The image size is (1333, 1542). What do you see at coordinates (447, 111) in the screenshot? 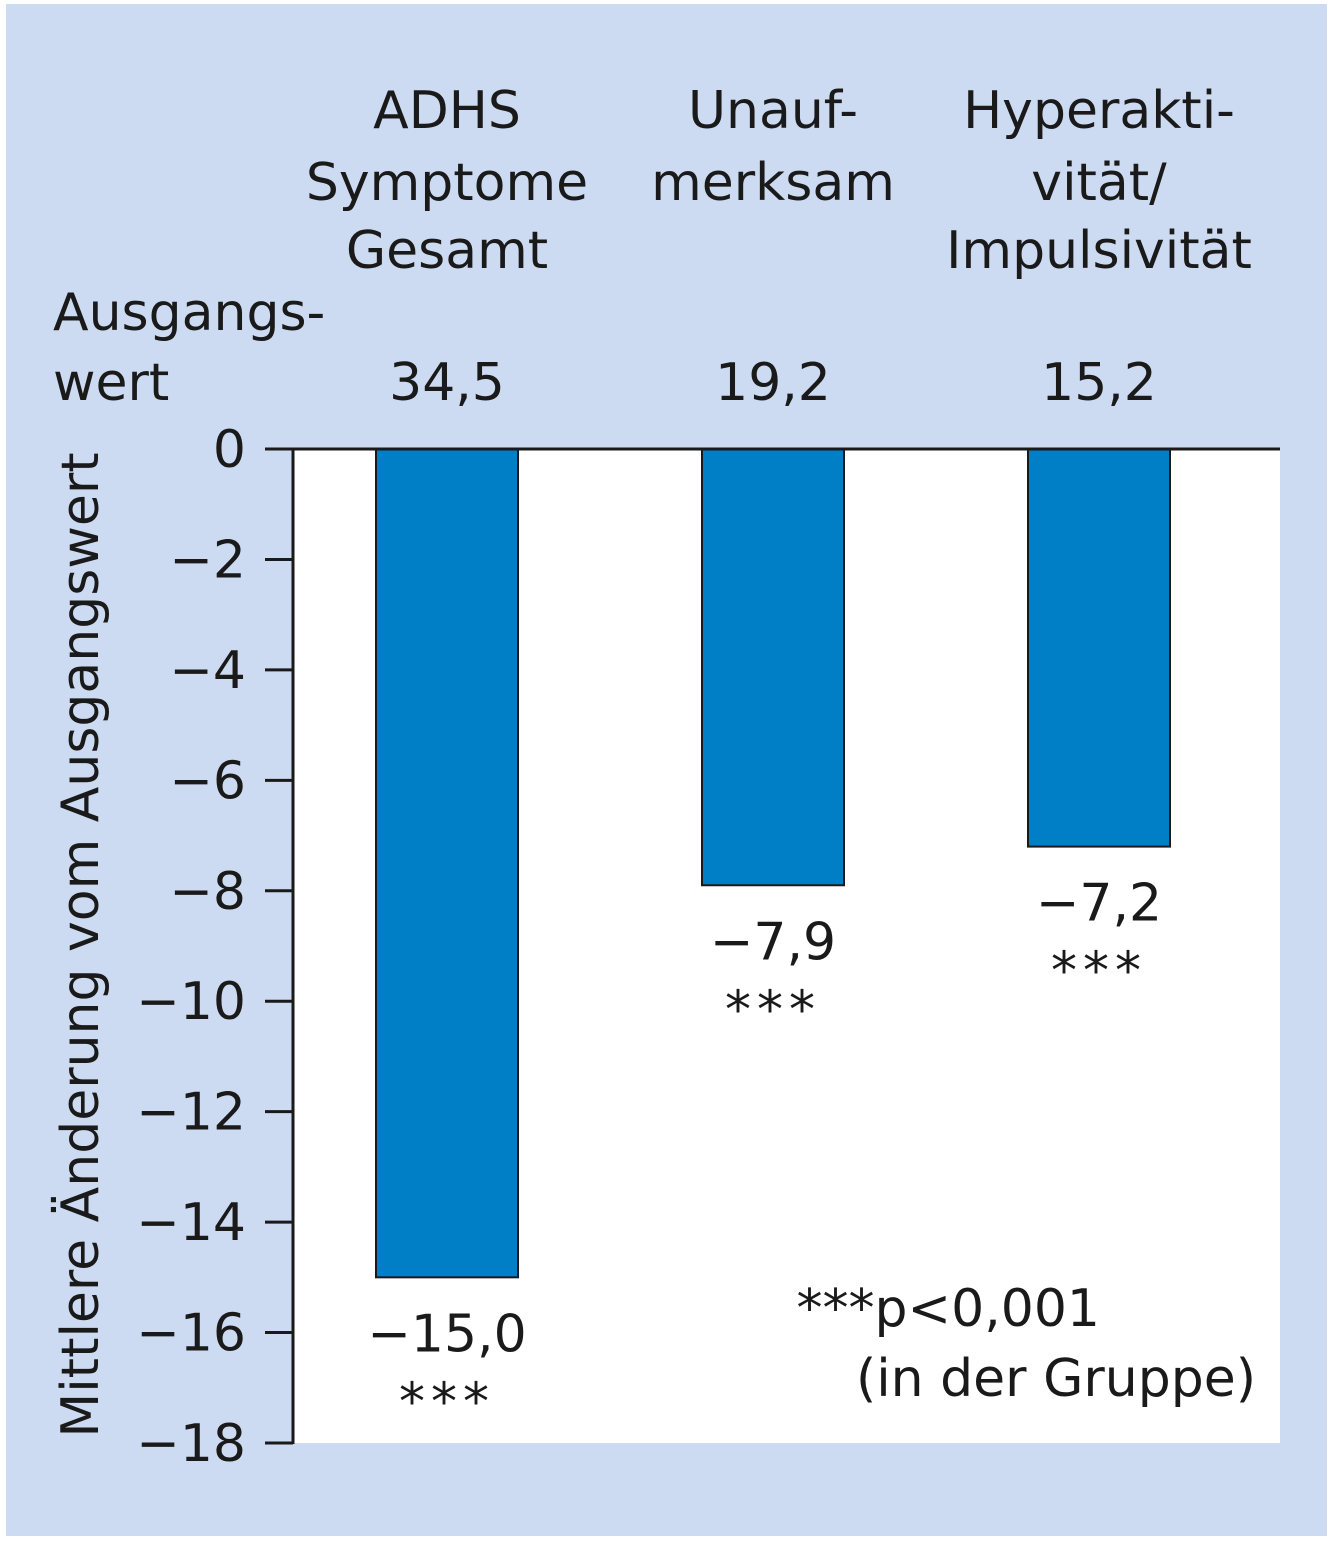
I see `category-label: ADHS` at bounding box center [447, 111].